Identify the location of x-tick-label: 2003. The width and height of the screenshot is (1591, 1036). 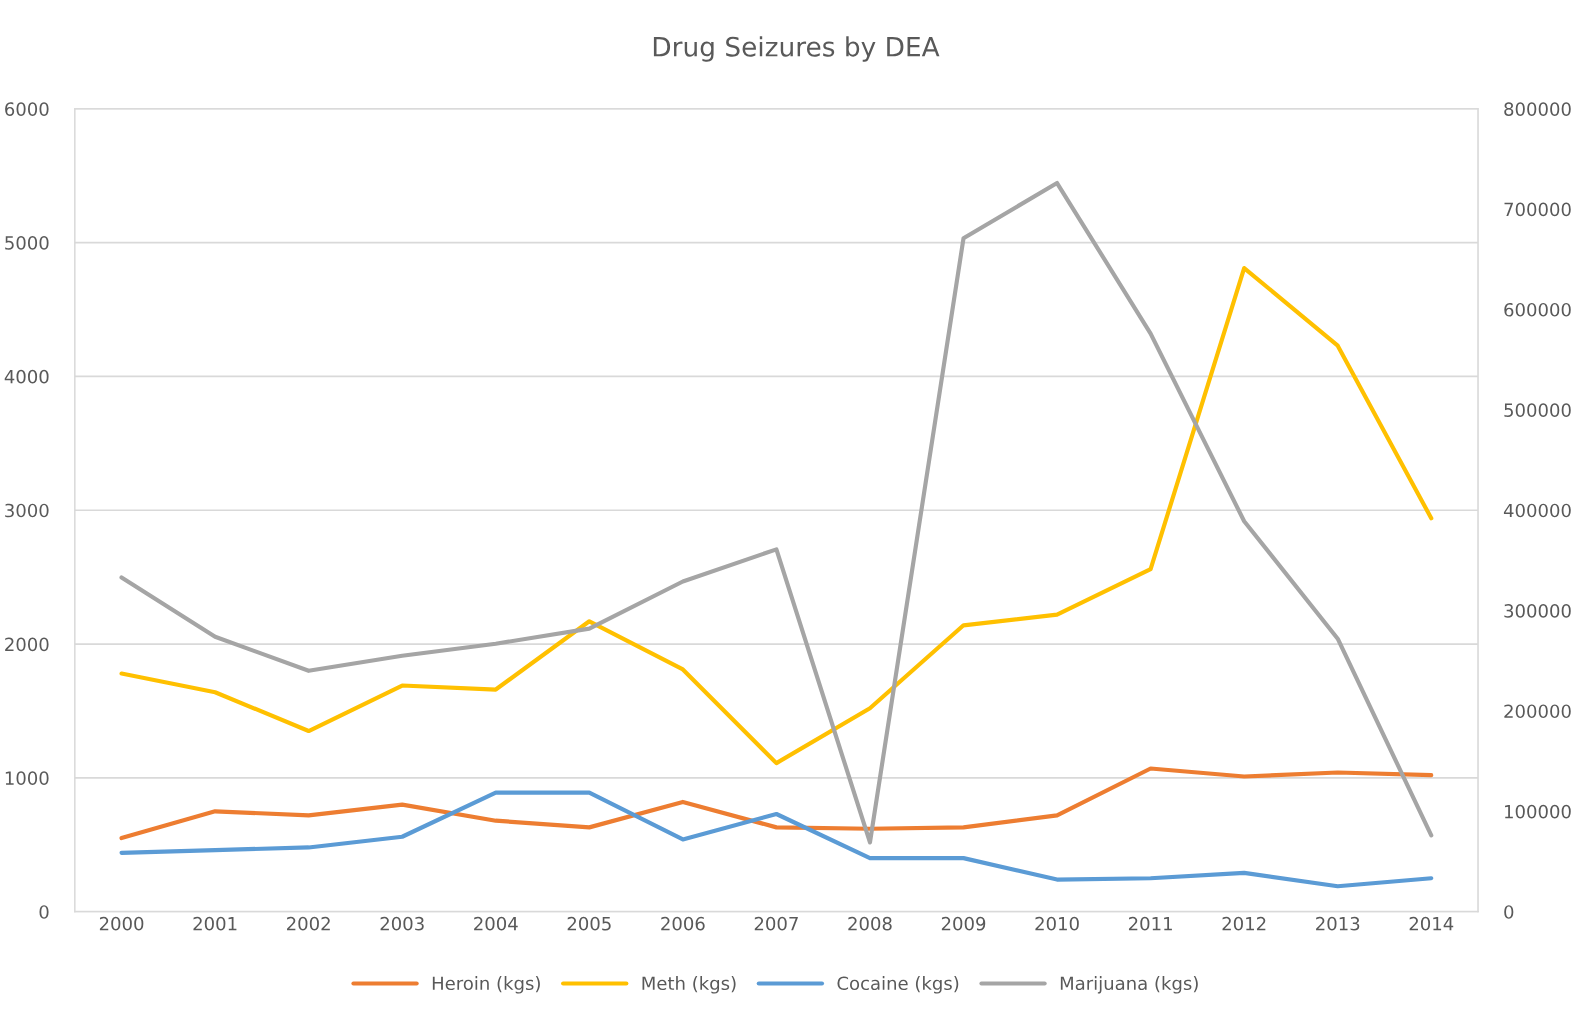
(402, 923).